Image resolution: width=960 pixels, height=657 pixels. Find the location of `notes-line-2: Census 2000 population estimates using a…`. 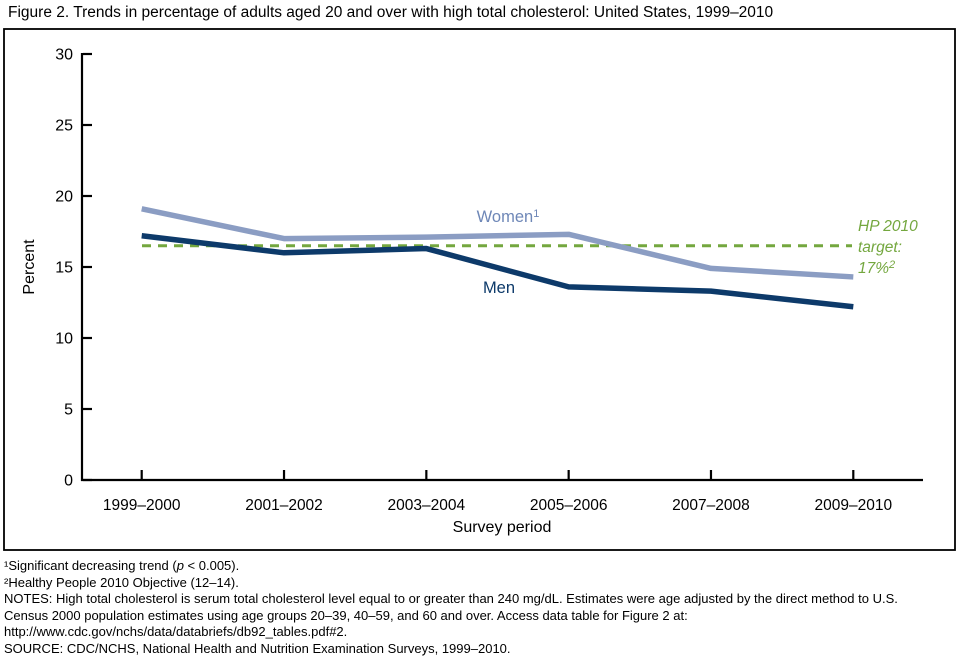

notes-line-2: Census 2000 population estimates using a… is located at coordinates (479, 616).